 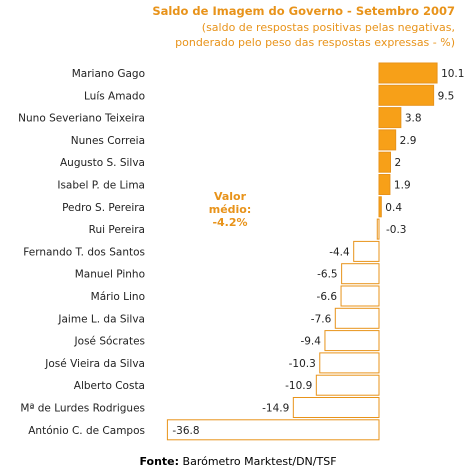 I want to click on value-label: 2.9, so click(x=408, y=141).